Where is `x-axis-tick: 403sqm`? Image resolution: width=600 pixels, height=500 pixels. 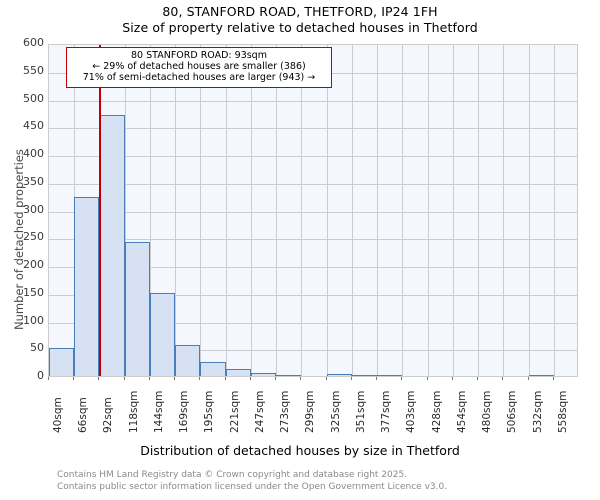
x-axis-tick: 403sqm is located at coordinates (411, 411).